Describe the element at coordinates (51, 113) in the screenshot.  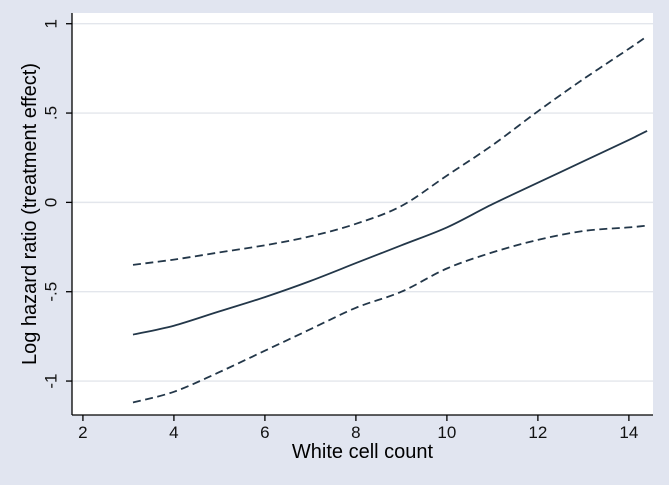
I see `y-tick-label: .5` at that location.